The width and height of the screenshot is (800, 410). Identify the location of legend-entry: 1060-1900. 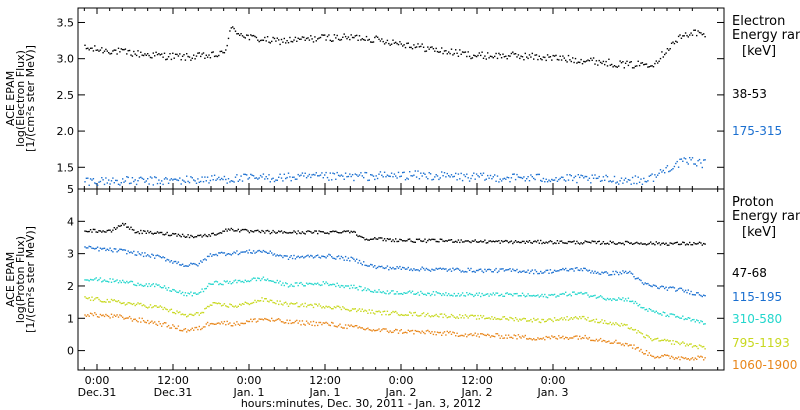
(764, 365).